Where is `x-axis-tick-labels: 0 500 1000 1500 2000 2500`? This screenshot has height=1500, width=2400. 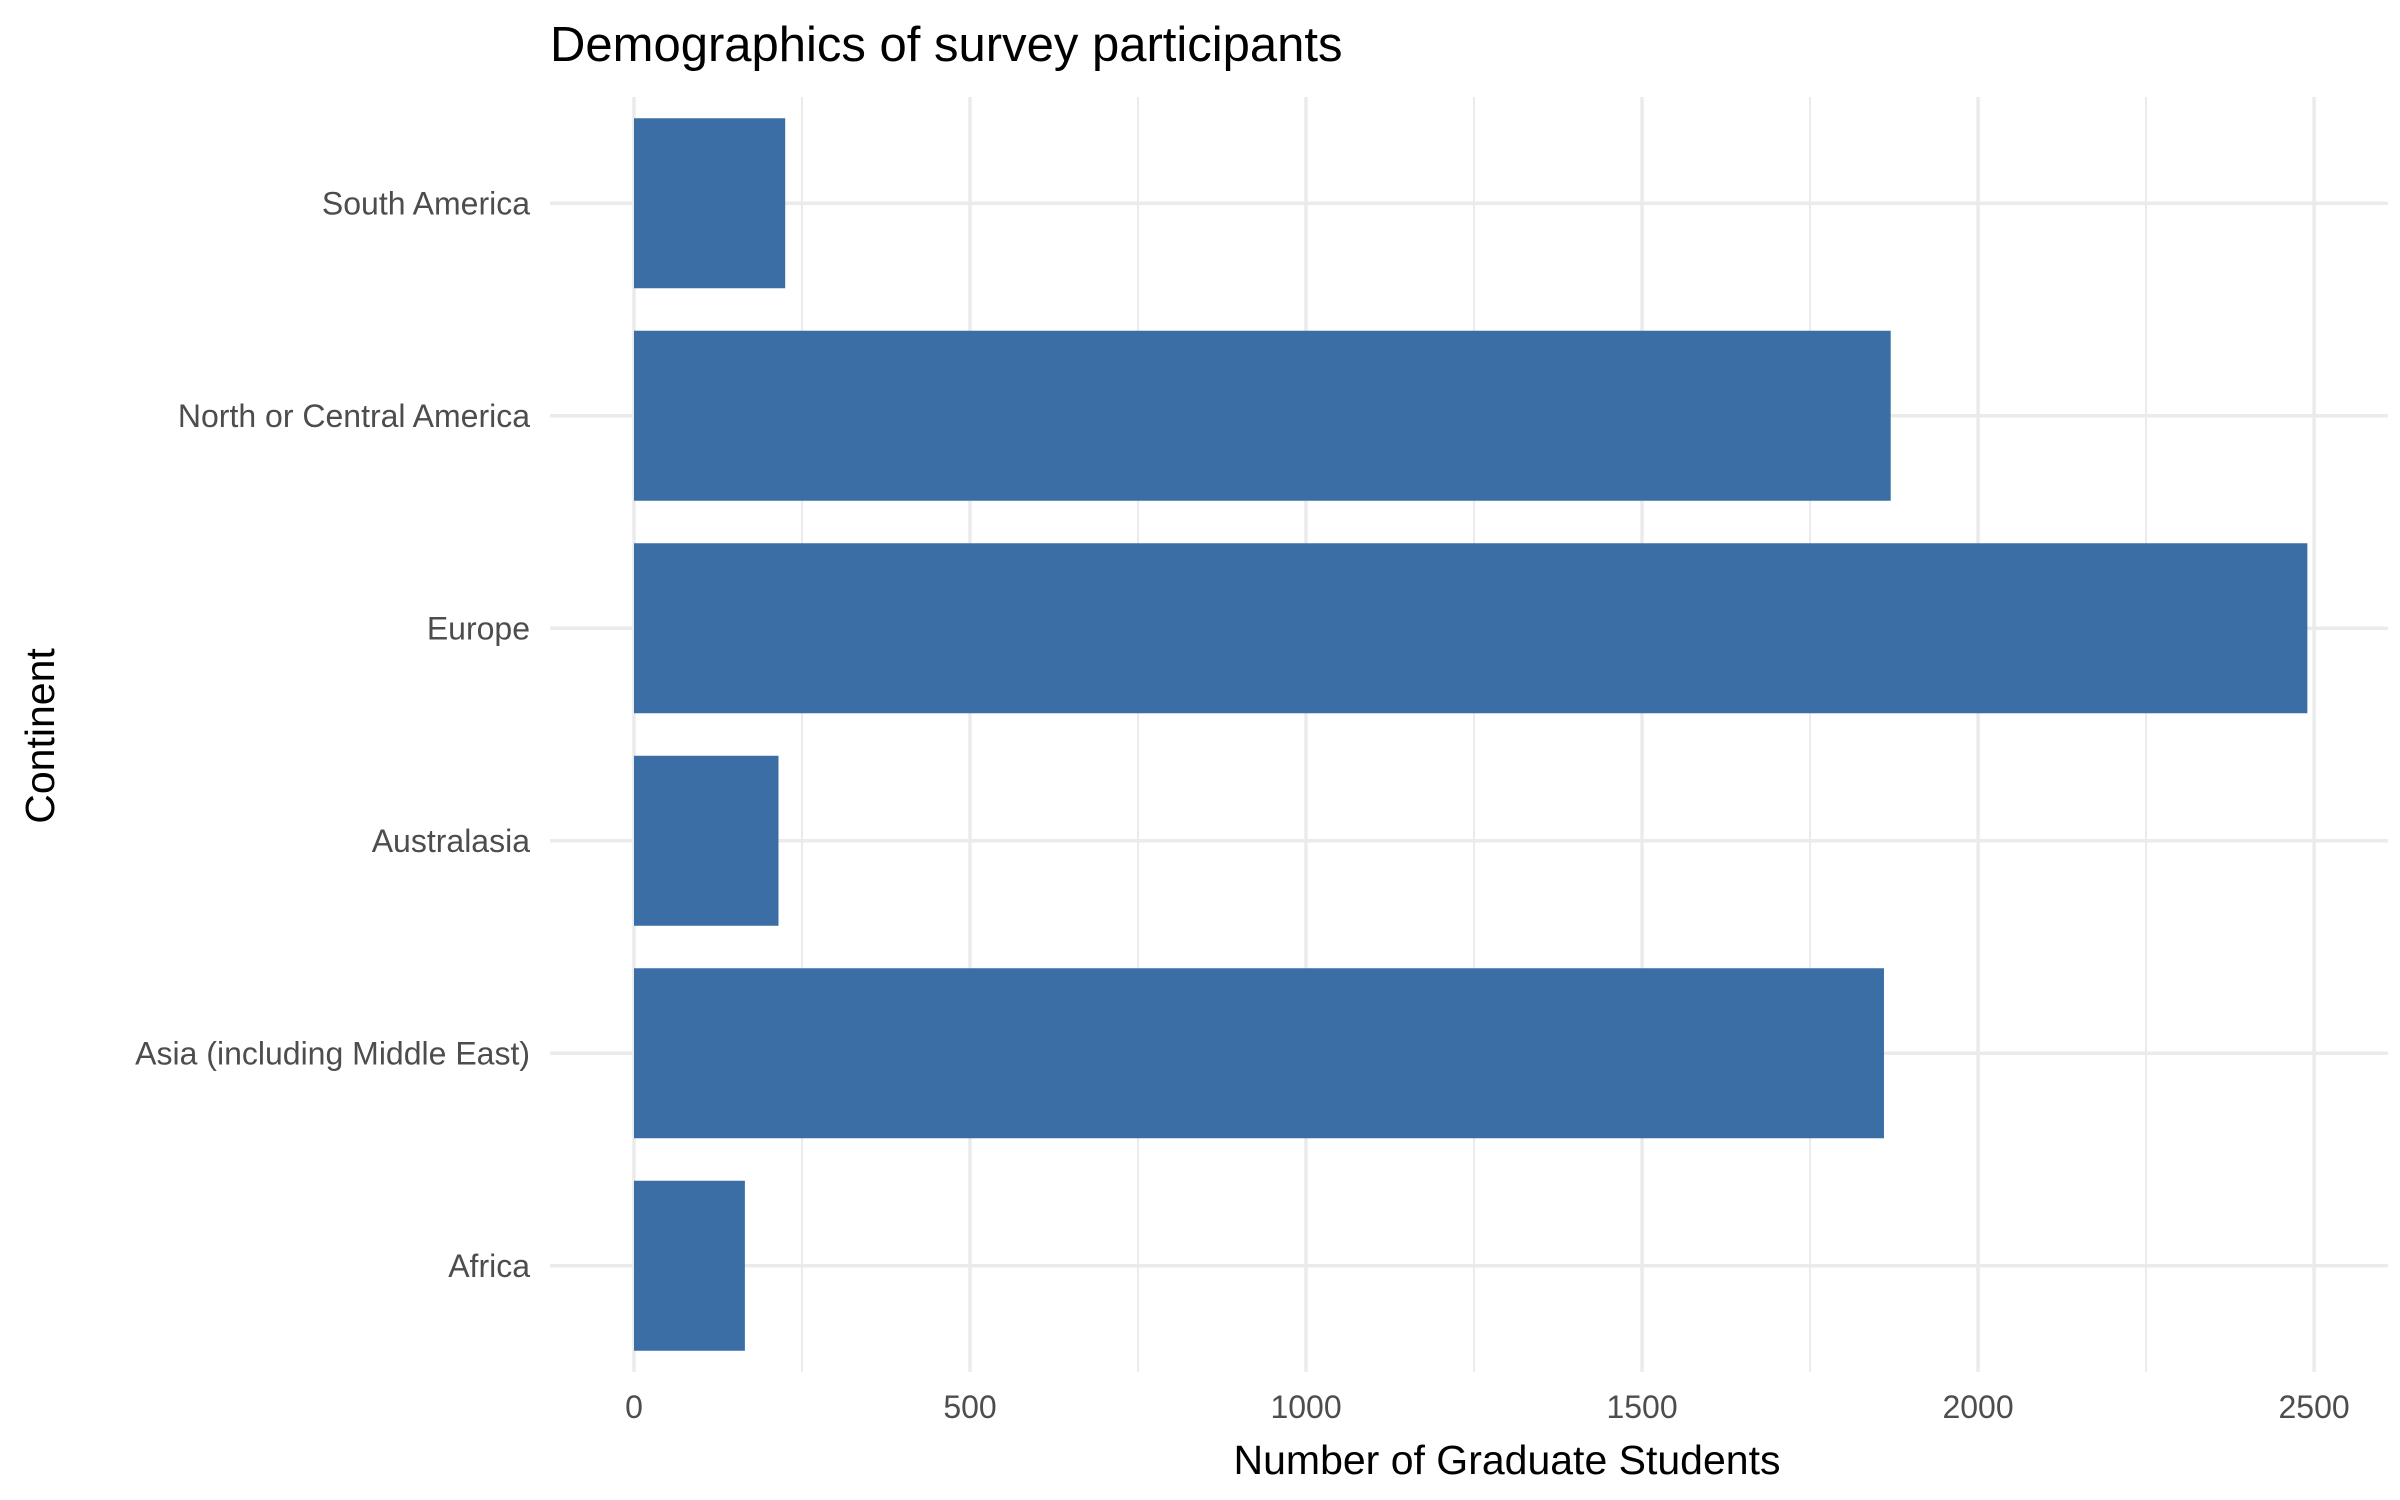 x-axis-tick-labels: 0 500 1000 1500 2000 2500 is located at coordinates (1487, 1407).